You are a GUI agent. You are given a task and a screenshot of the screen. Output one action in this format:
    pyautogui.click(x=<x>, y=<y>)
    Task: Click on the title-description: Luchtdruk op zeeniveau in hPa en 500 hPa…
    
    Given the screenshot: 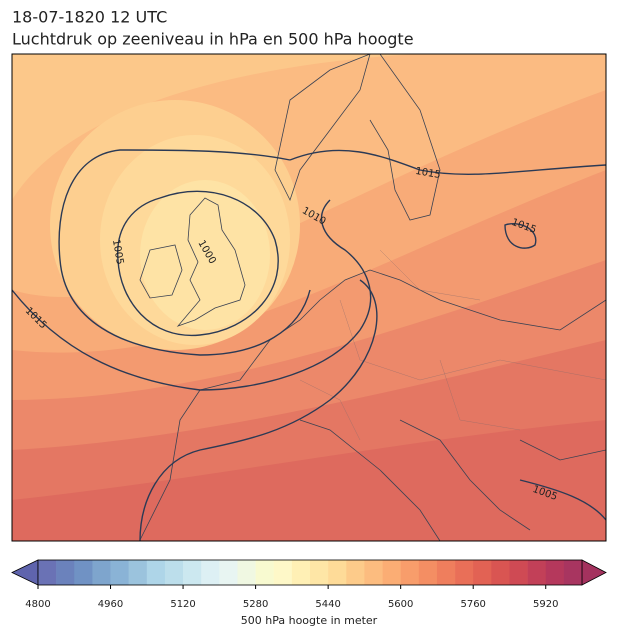 What is the action you would take?
    pyautogui.click(x=213, y=39)
    